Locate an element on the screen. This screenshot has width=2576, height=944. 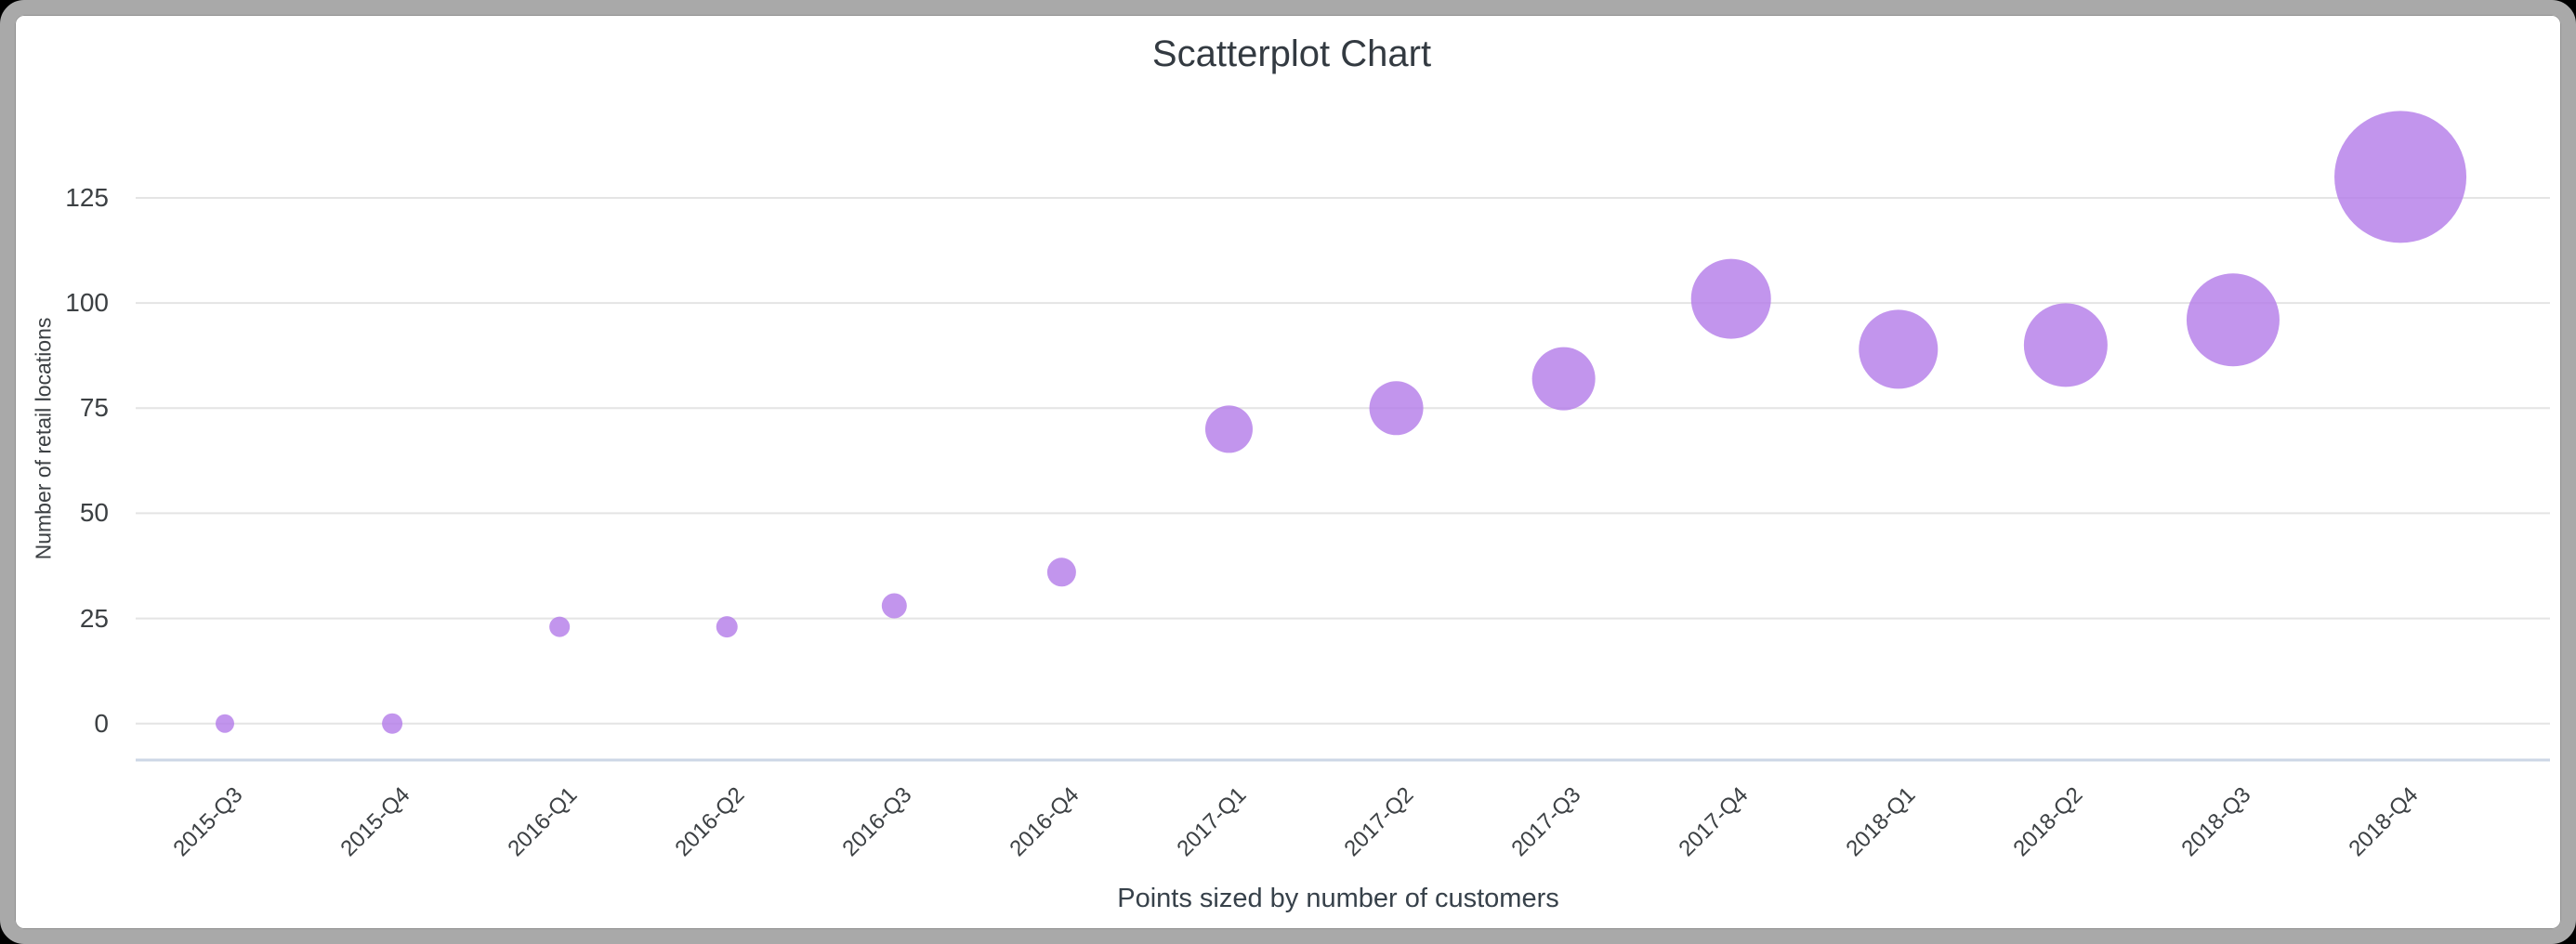
y-tick-label-50: 50 is located at coordinates (94, 513).